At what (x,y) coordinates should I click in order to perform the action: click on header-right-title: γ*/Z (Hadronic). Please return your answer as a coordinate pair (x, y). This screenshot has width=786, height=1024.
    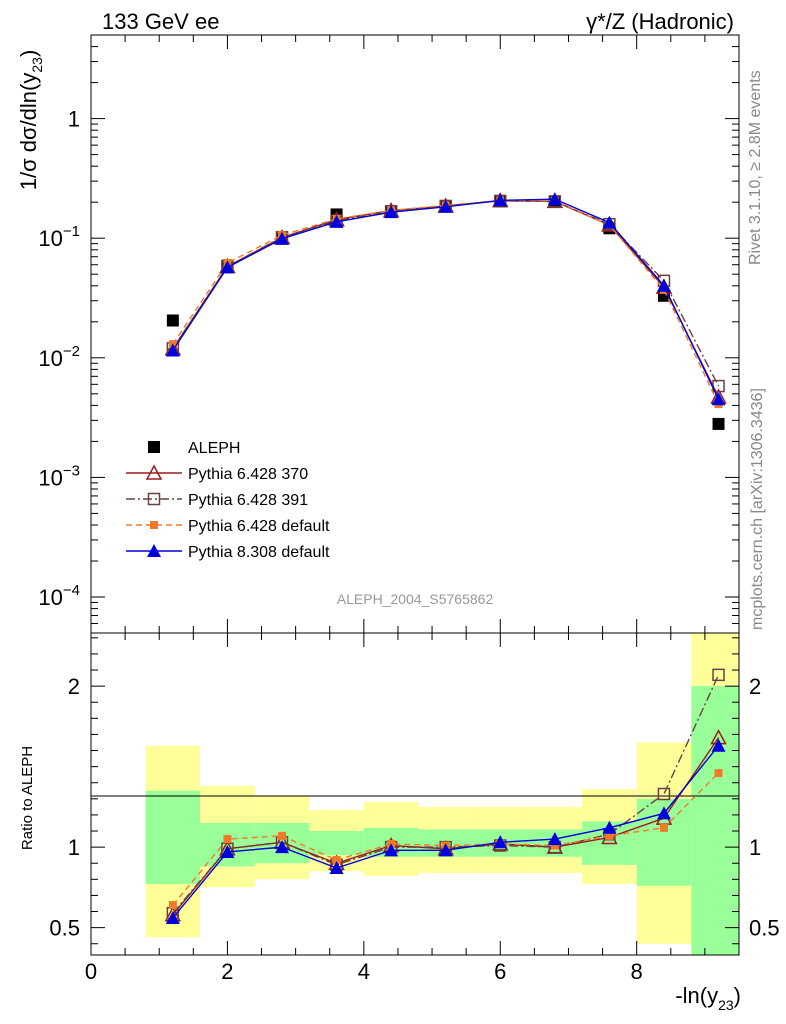
    Looking at the image, I should click on (660, 21).